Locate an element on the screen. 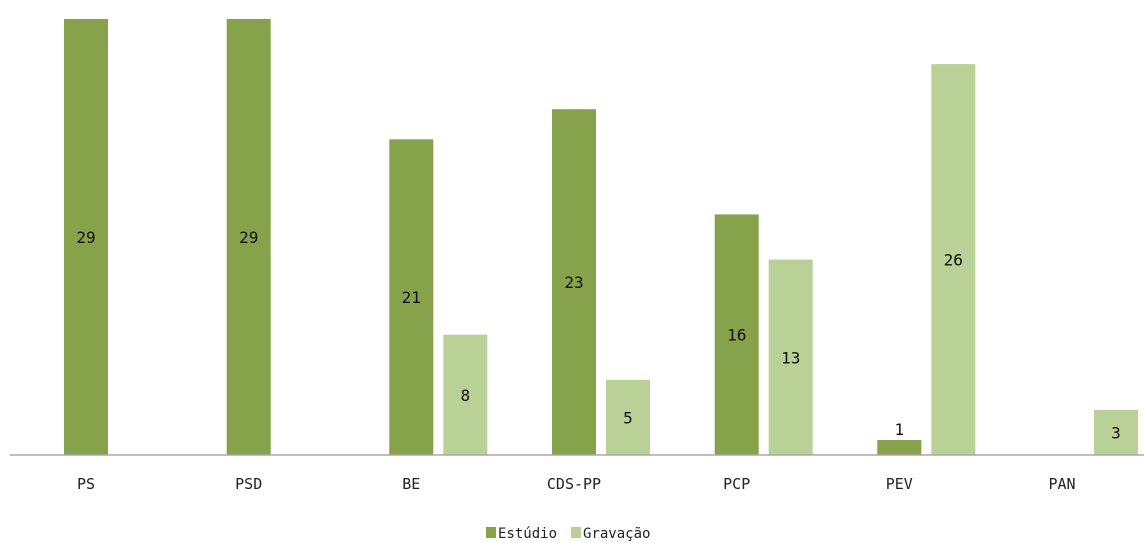 The image size is (1144, 543). data-label-gravação-be: 8 is located at coordinates (465, 395).